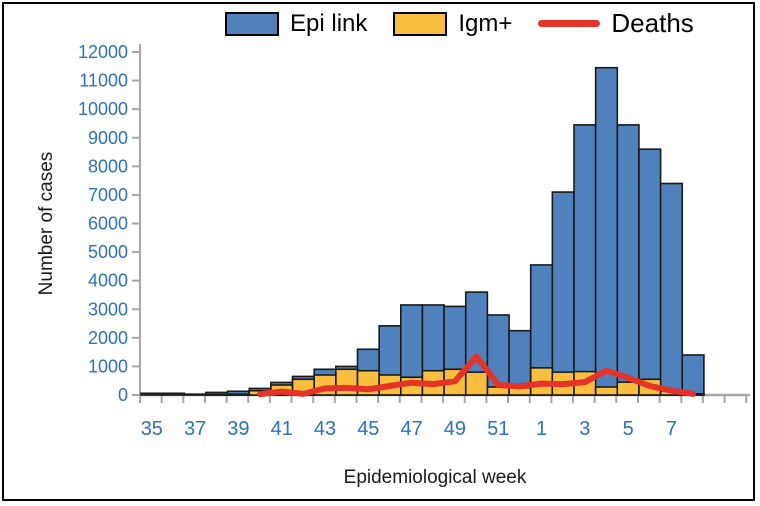 This screenshot has width=760, height=506. What do you see at coordinates (46, 224) in the screenshot?
I see `y-axis-title: Number of cases` at bounding box center [46, 224].